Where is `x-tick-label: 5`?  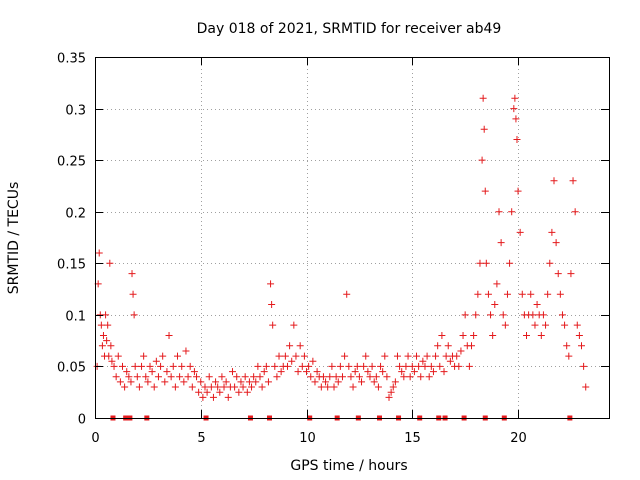
x-tick-label: 5 is located at coordinates (201, 438).